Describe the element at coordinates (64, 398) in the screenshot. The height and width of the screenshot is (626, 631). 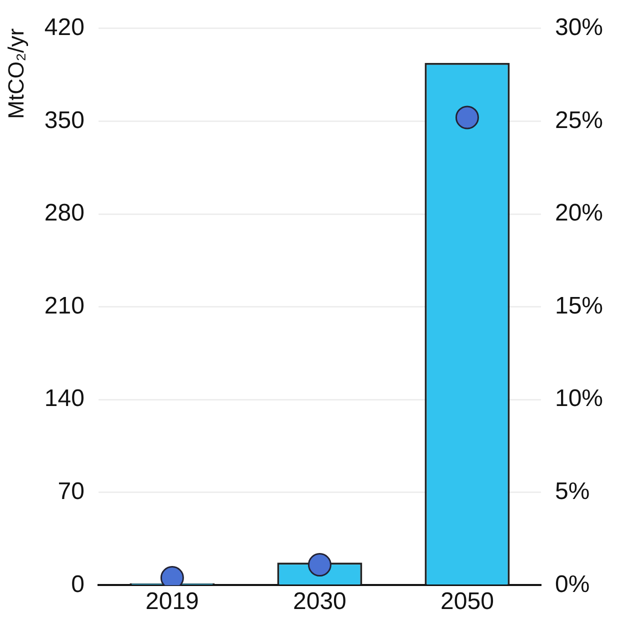
I see `y-tick-label: 140` at that location.